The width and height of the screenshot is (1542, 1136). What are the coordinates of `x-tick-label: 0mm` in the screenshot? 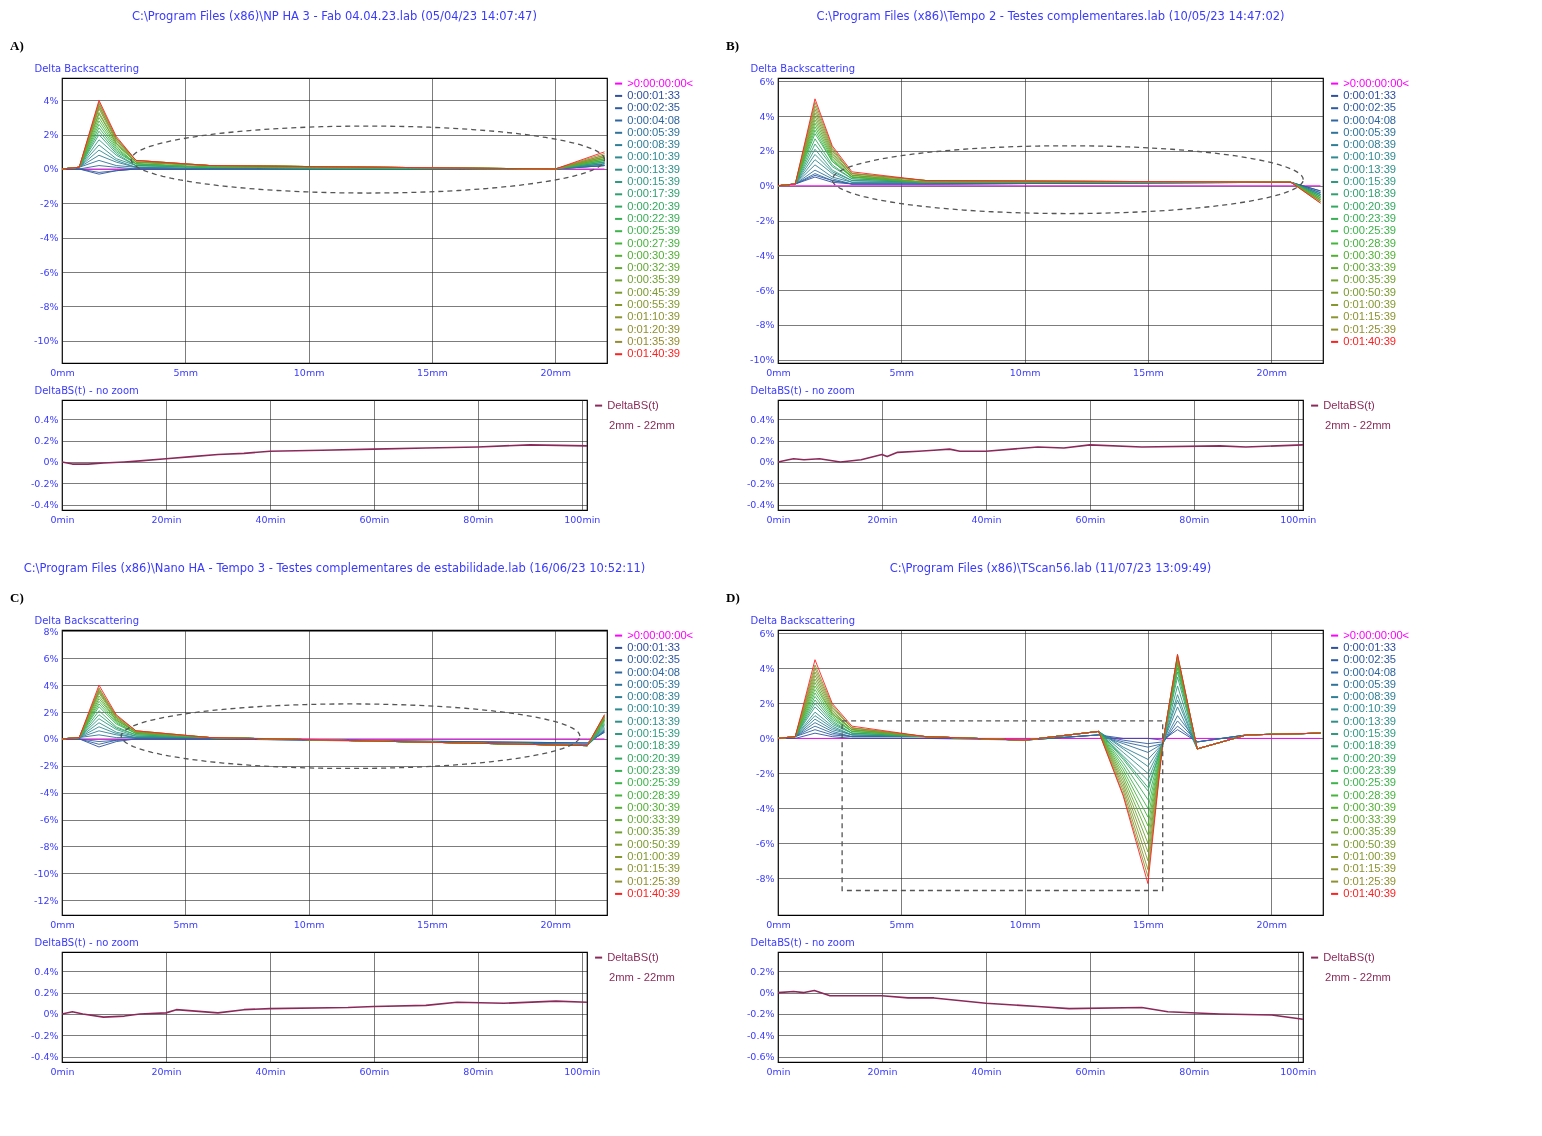 It's located at (778, 924).